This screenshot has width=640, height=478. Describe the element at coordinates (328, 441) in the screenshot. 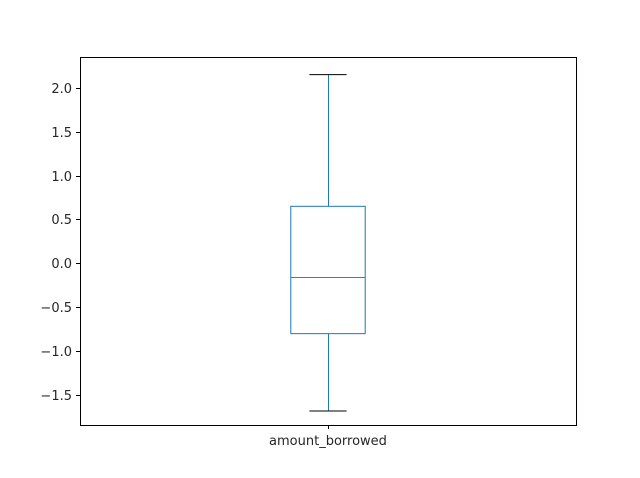

I see `x-tick-label: amount_borrowed` at that location.